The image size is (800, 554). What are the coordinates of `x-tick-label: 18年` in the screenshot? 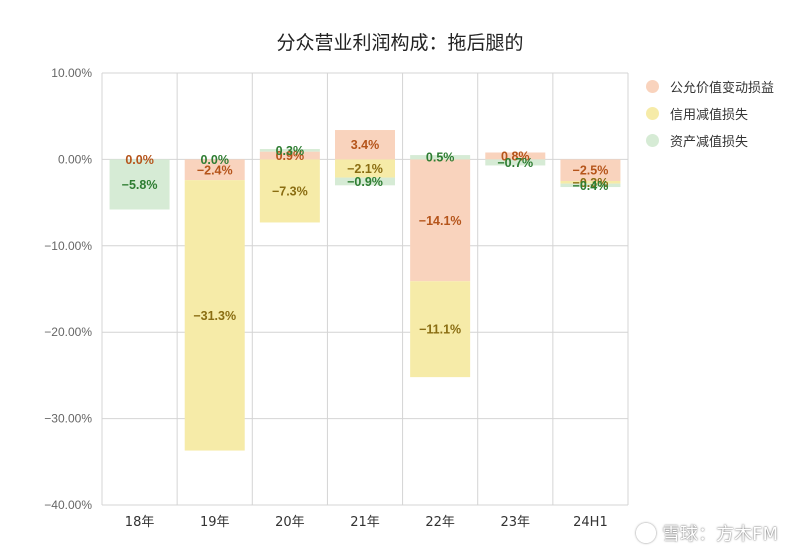 It's located at (140, 522).